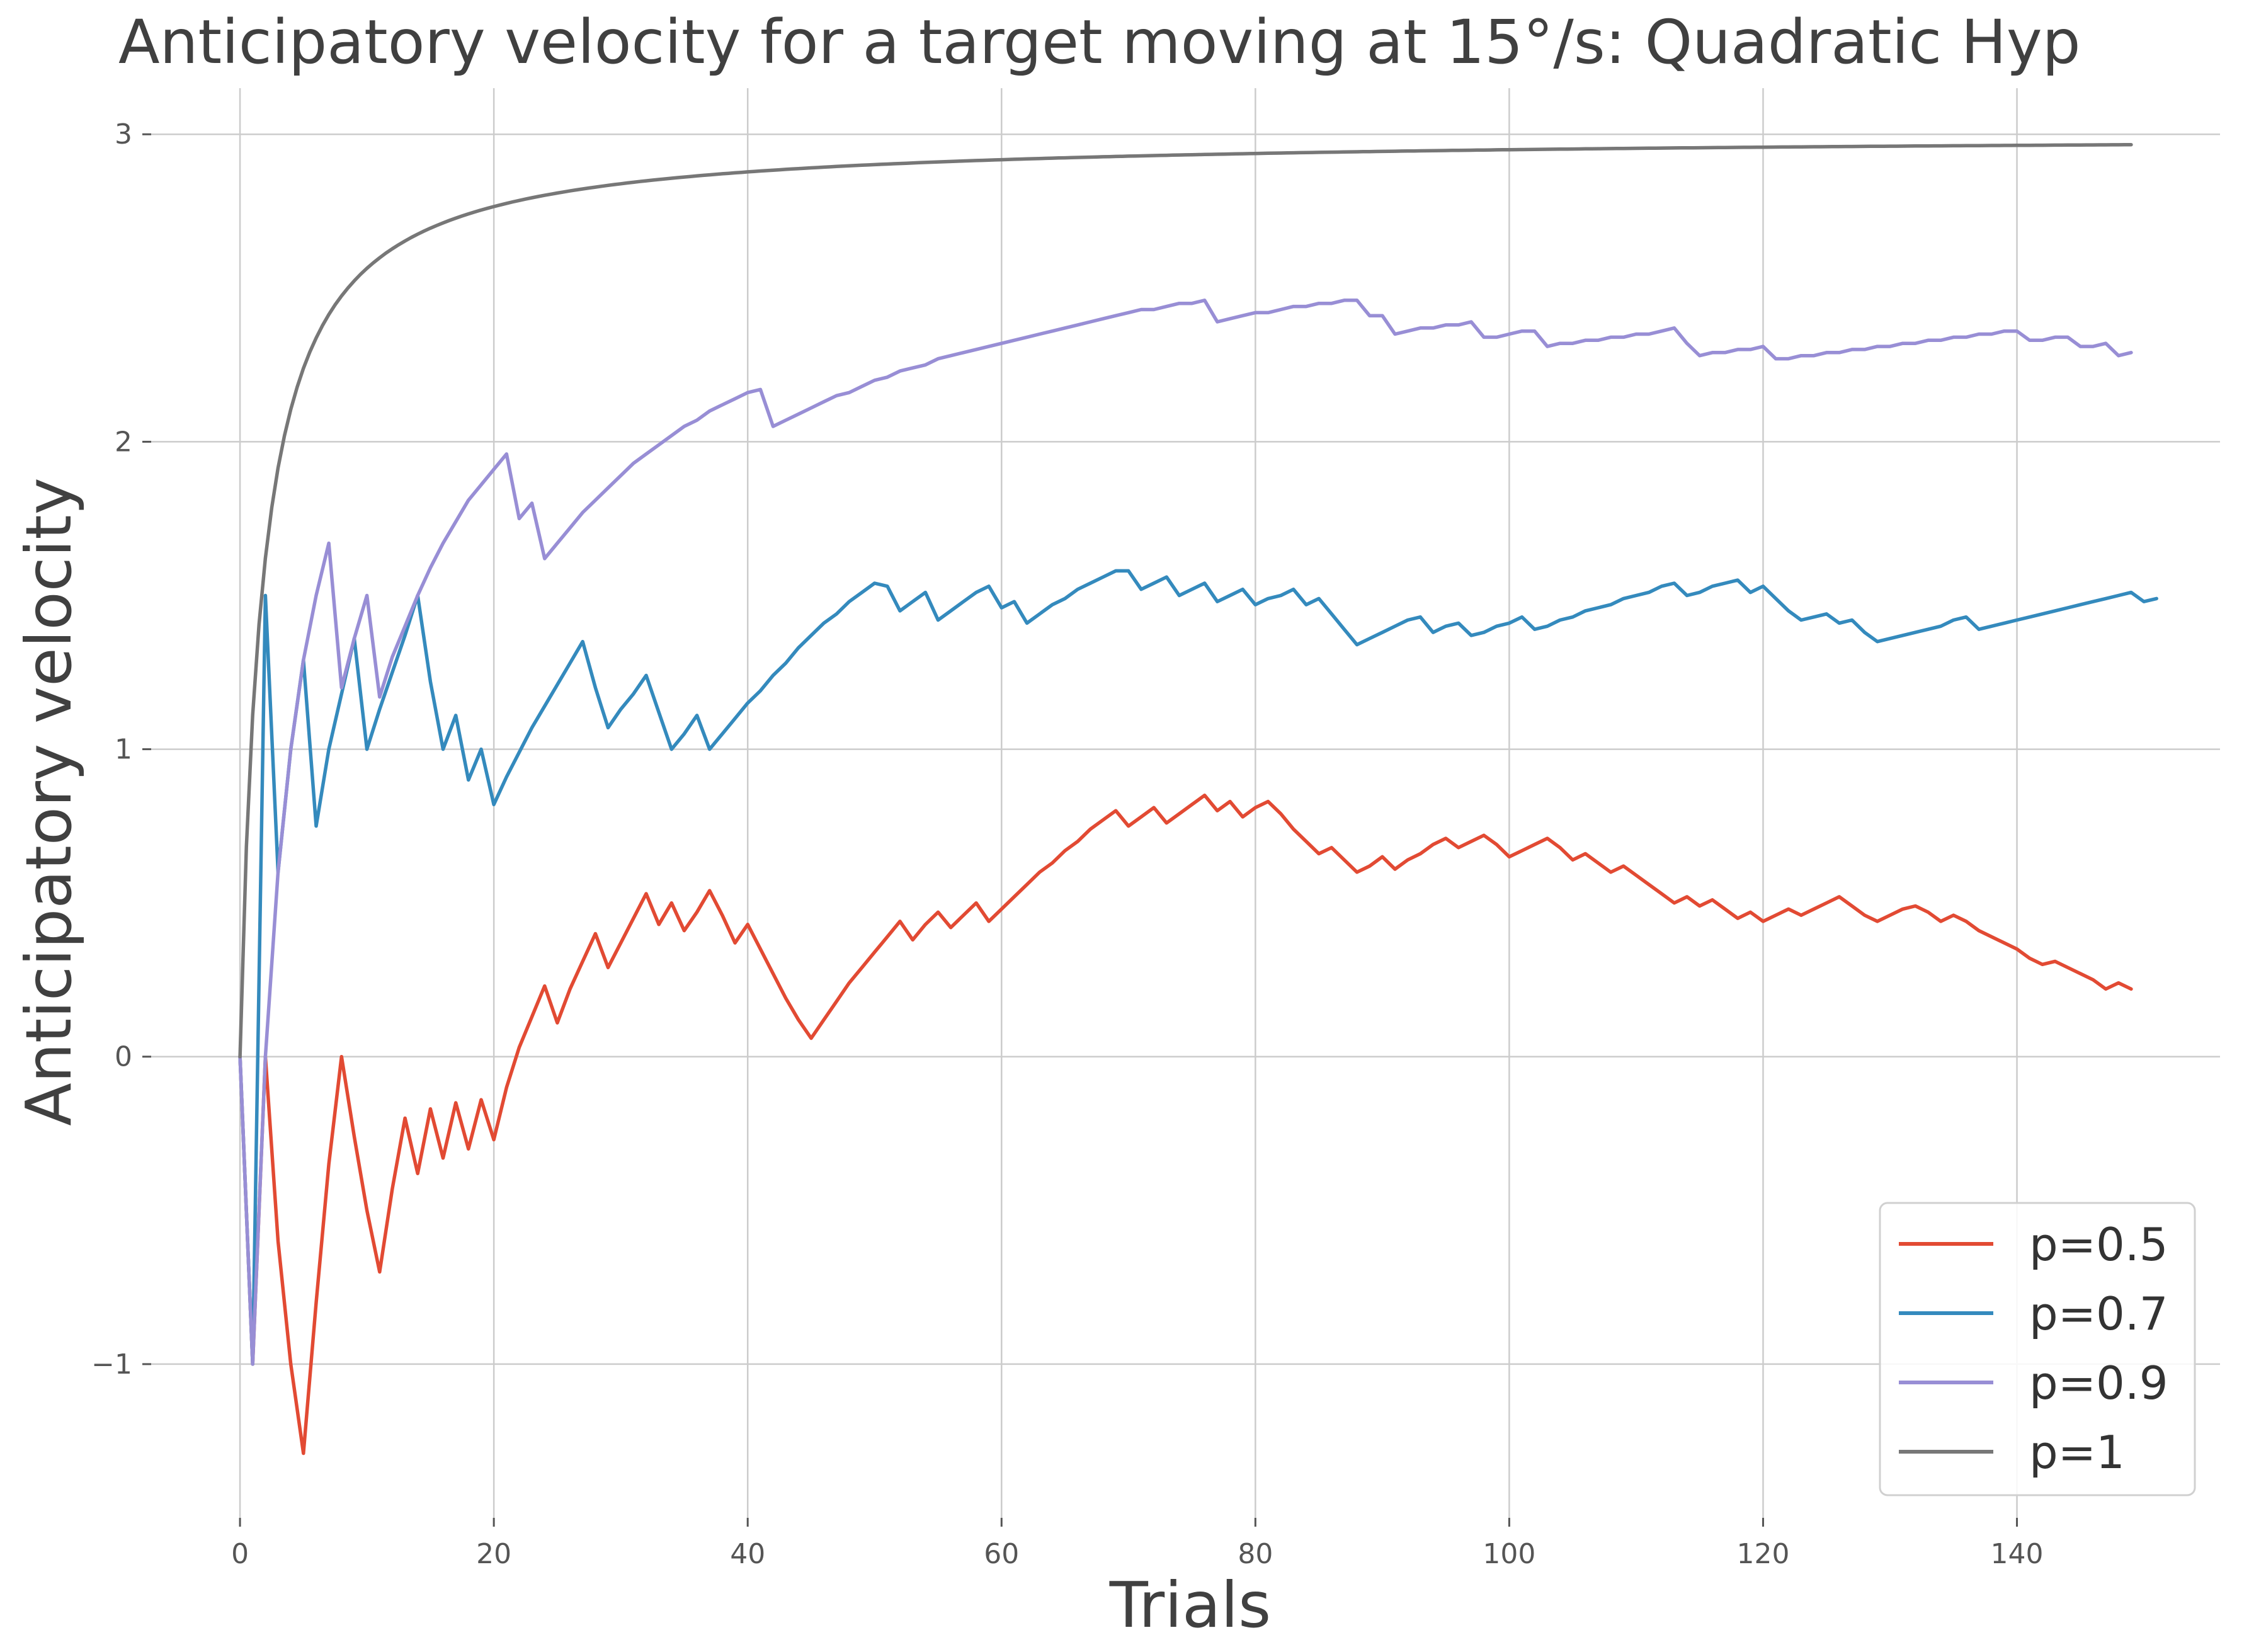 The image size is (2266, 1652). Describe the element at coordinates (111, 1365) in the screenshot. I see `y-tick-label: −1` at that location.